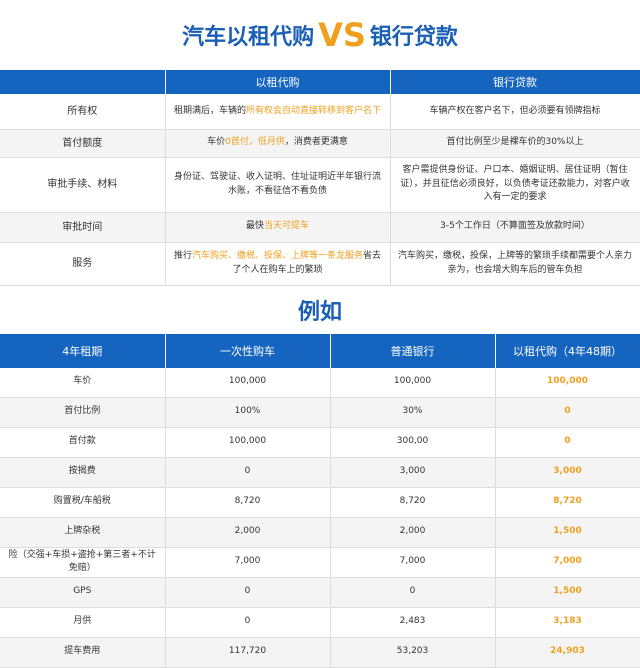  What do you see at coordinates (209, 110) in the screenshot?
I see `cell-text: 租期满后，车辆的` at bounding box center [209, 110].